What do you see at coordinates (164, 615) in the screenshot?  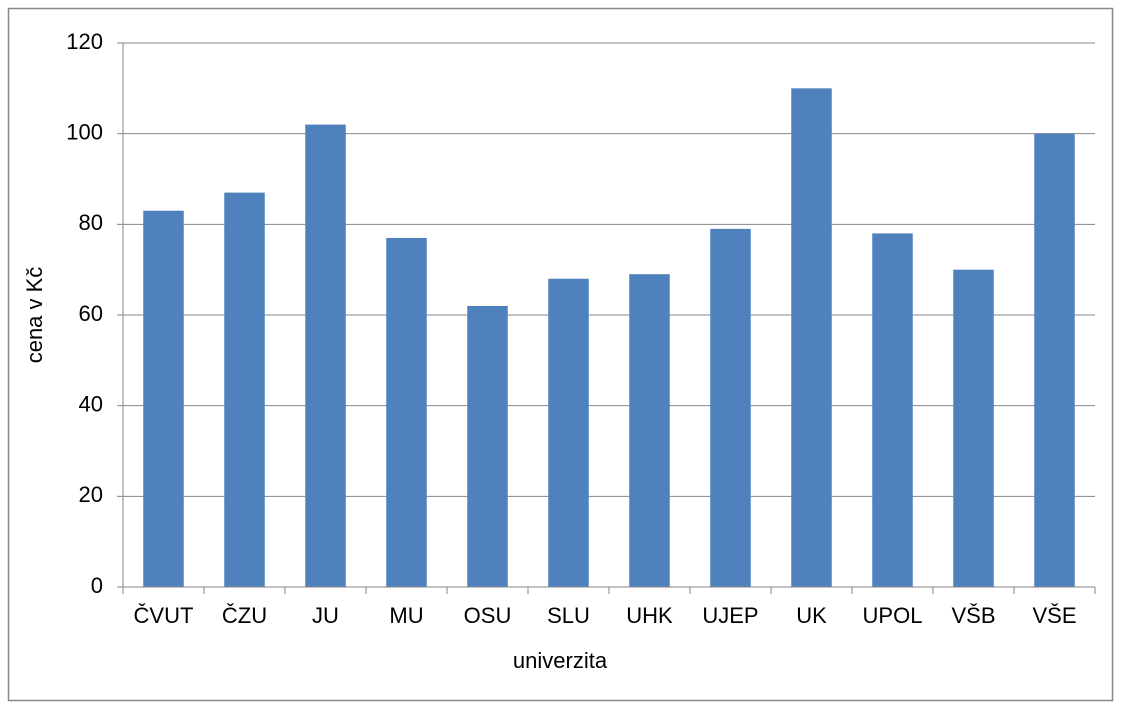 I see `x-tick-label: ČVUT` at bounding box center [164, 615].